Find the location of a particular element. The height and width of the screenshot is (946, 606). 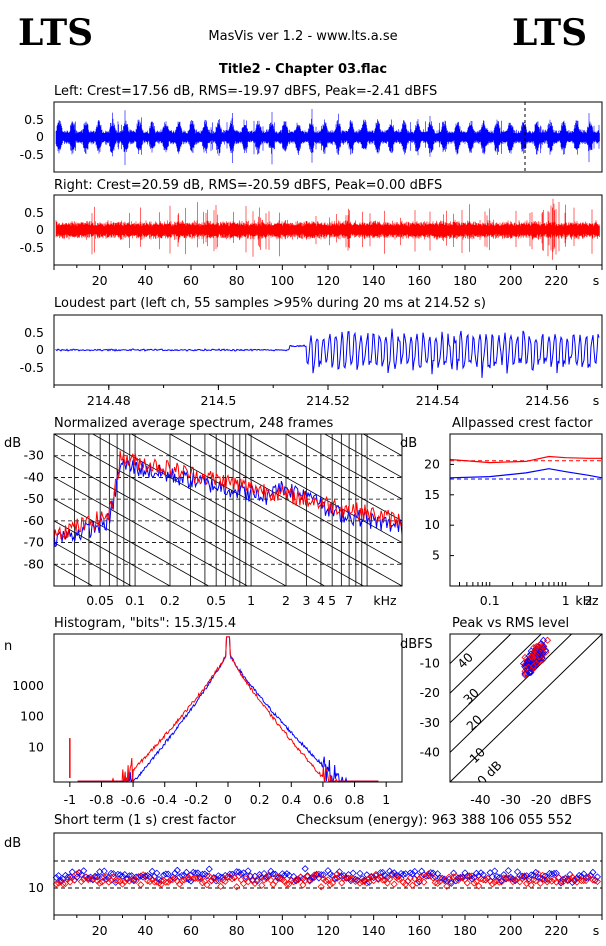

histogram-xtick-3: -0.4 is located at coordinates (165, 799).